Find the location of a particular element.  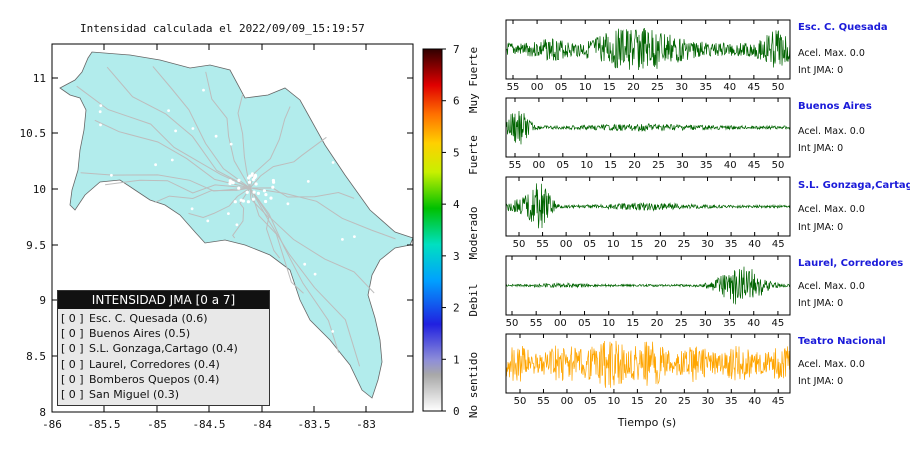

legend-item: [ 0 ] Buenos Aires (0.5) is located at coordinates (163, 333).